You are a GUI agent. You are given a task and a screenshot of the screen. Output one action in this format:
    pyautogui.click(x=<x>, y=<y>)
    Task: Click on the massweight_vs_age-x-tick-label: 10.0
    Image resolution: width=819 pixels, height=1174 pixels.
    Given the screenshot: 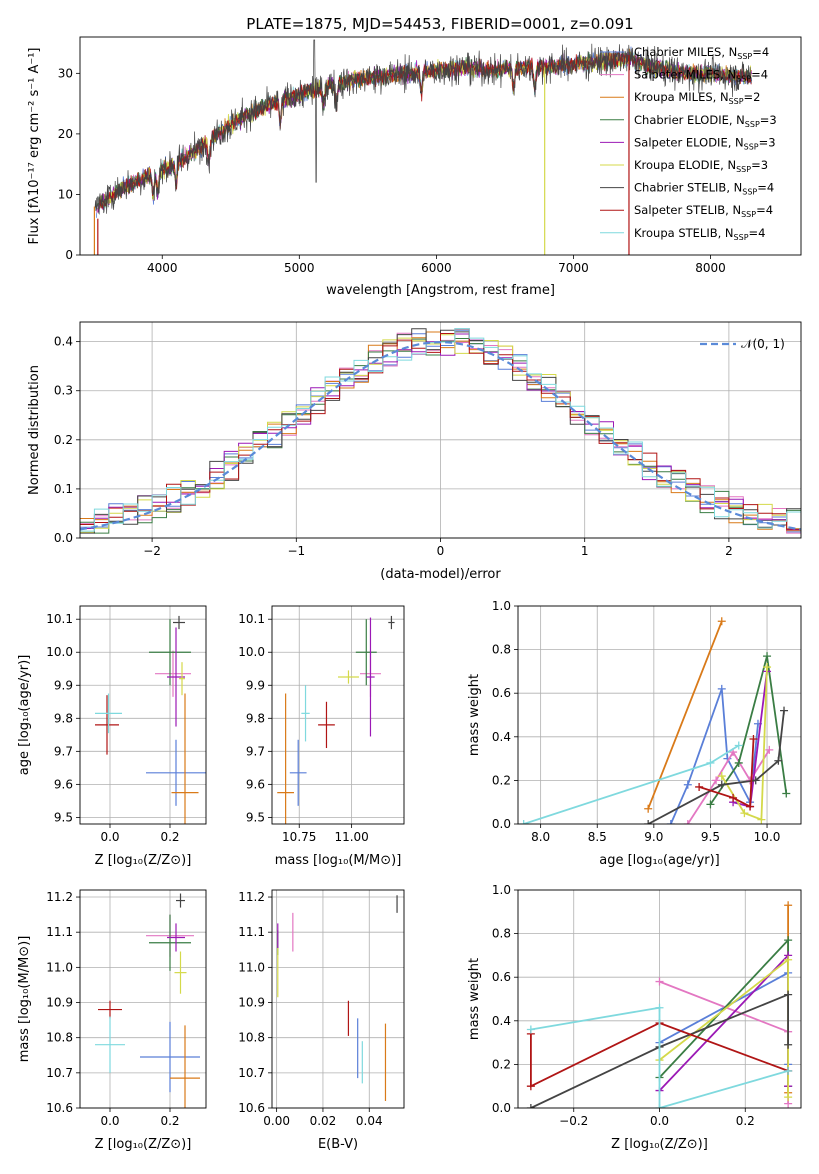 What is the action you would take?
    pyautogui.click(x=767, y=837)
    